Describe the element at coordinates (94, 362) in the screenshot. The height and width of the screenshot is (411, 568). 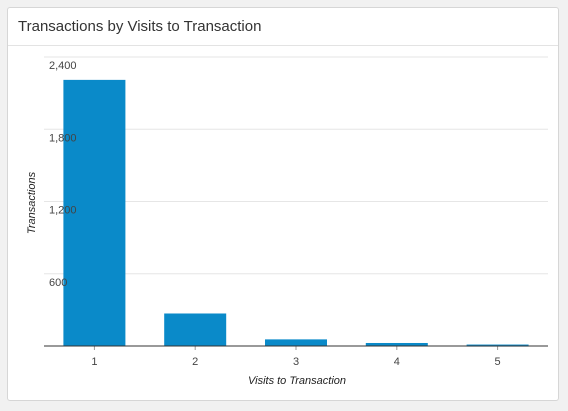
I see `x-tick-label: 1` at that location.